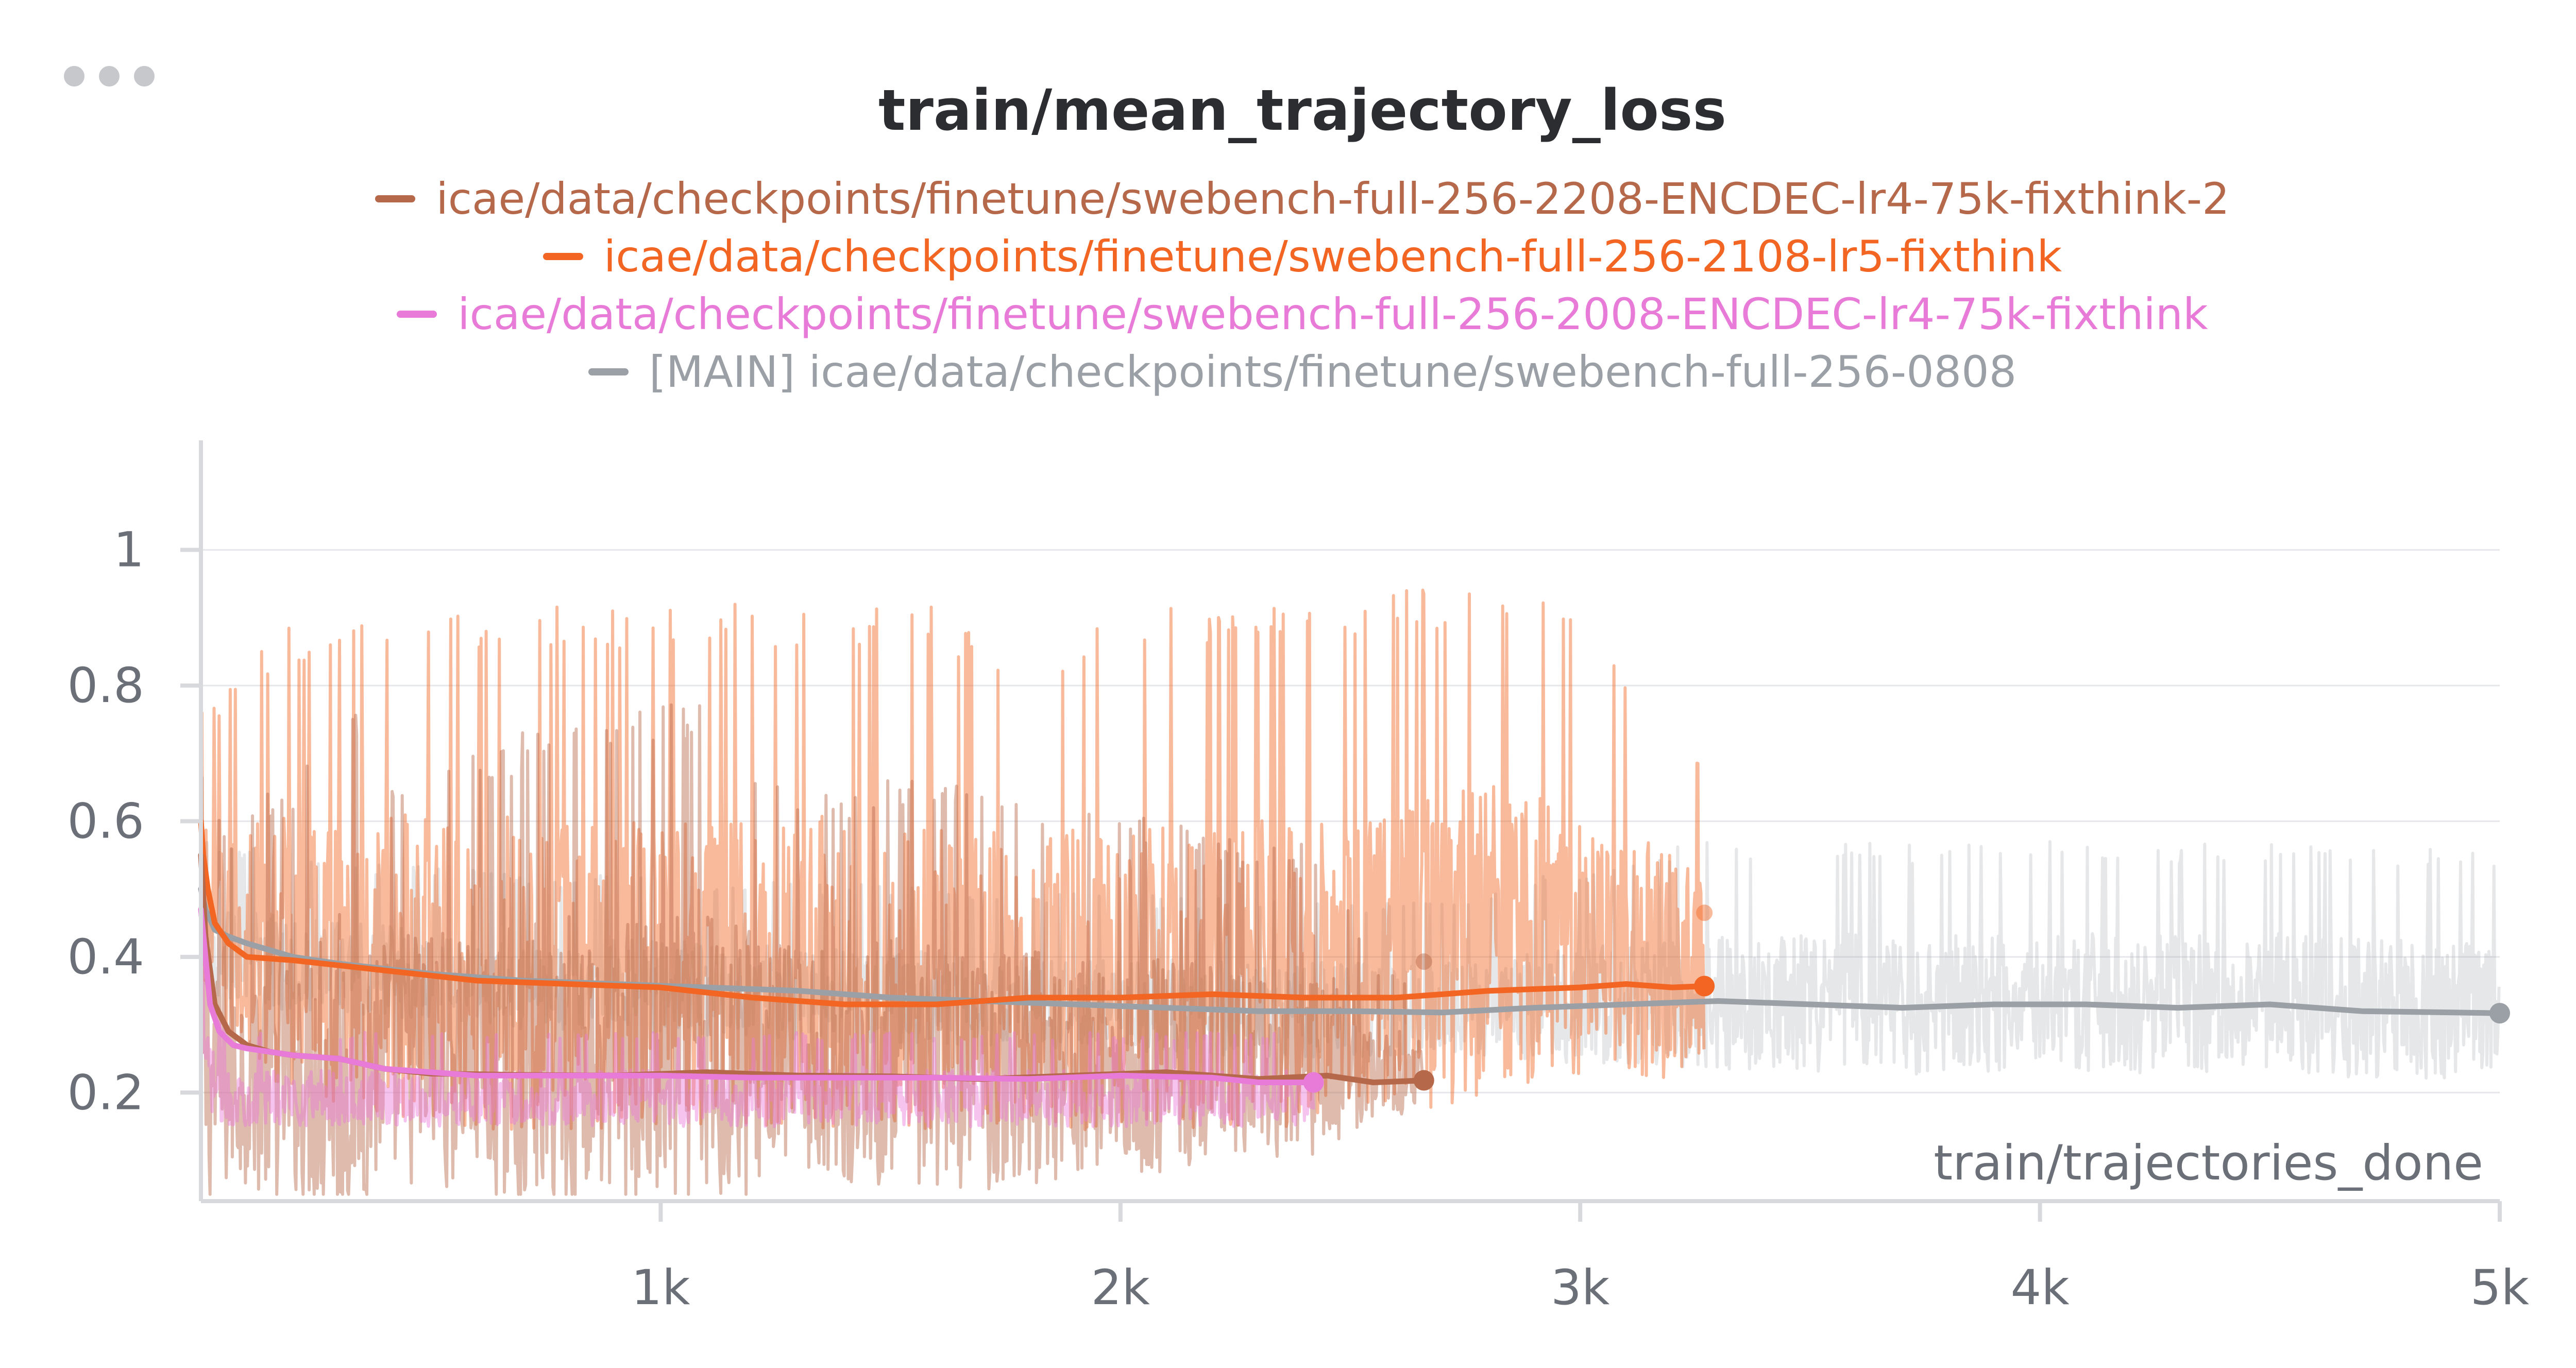  I want to click on raw-series-line, so click(757, 1038).